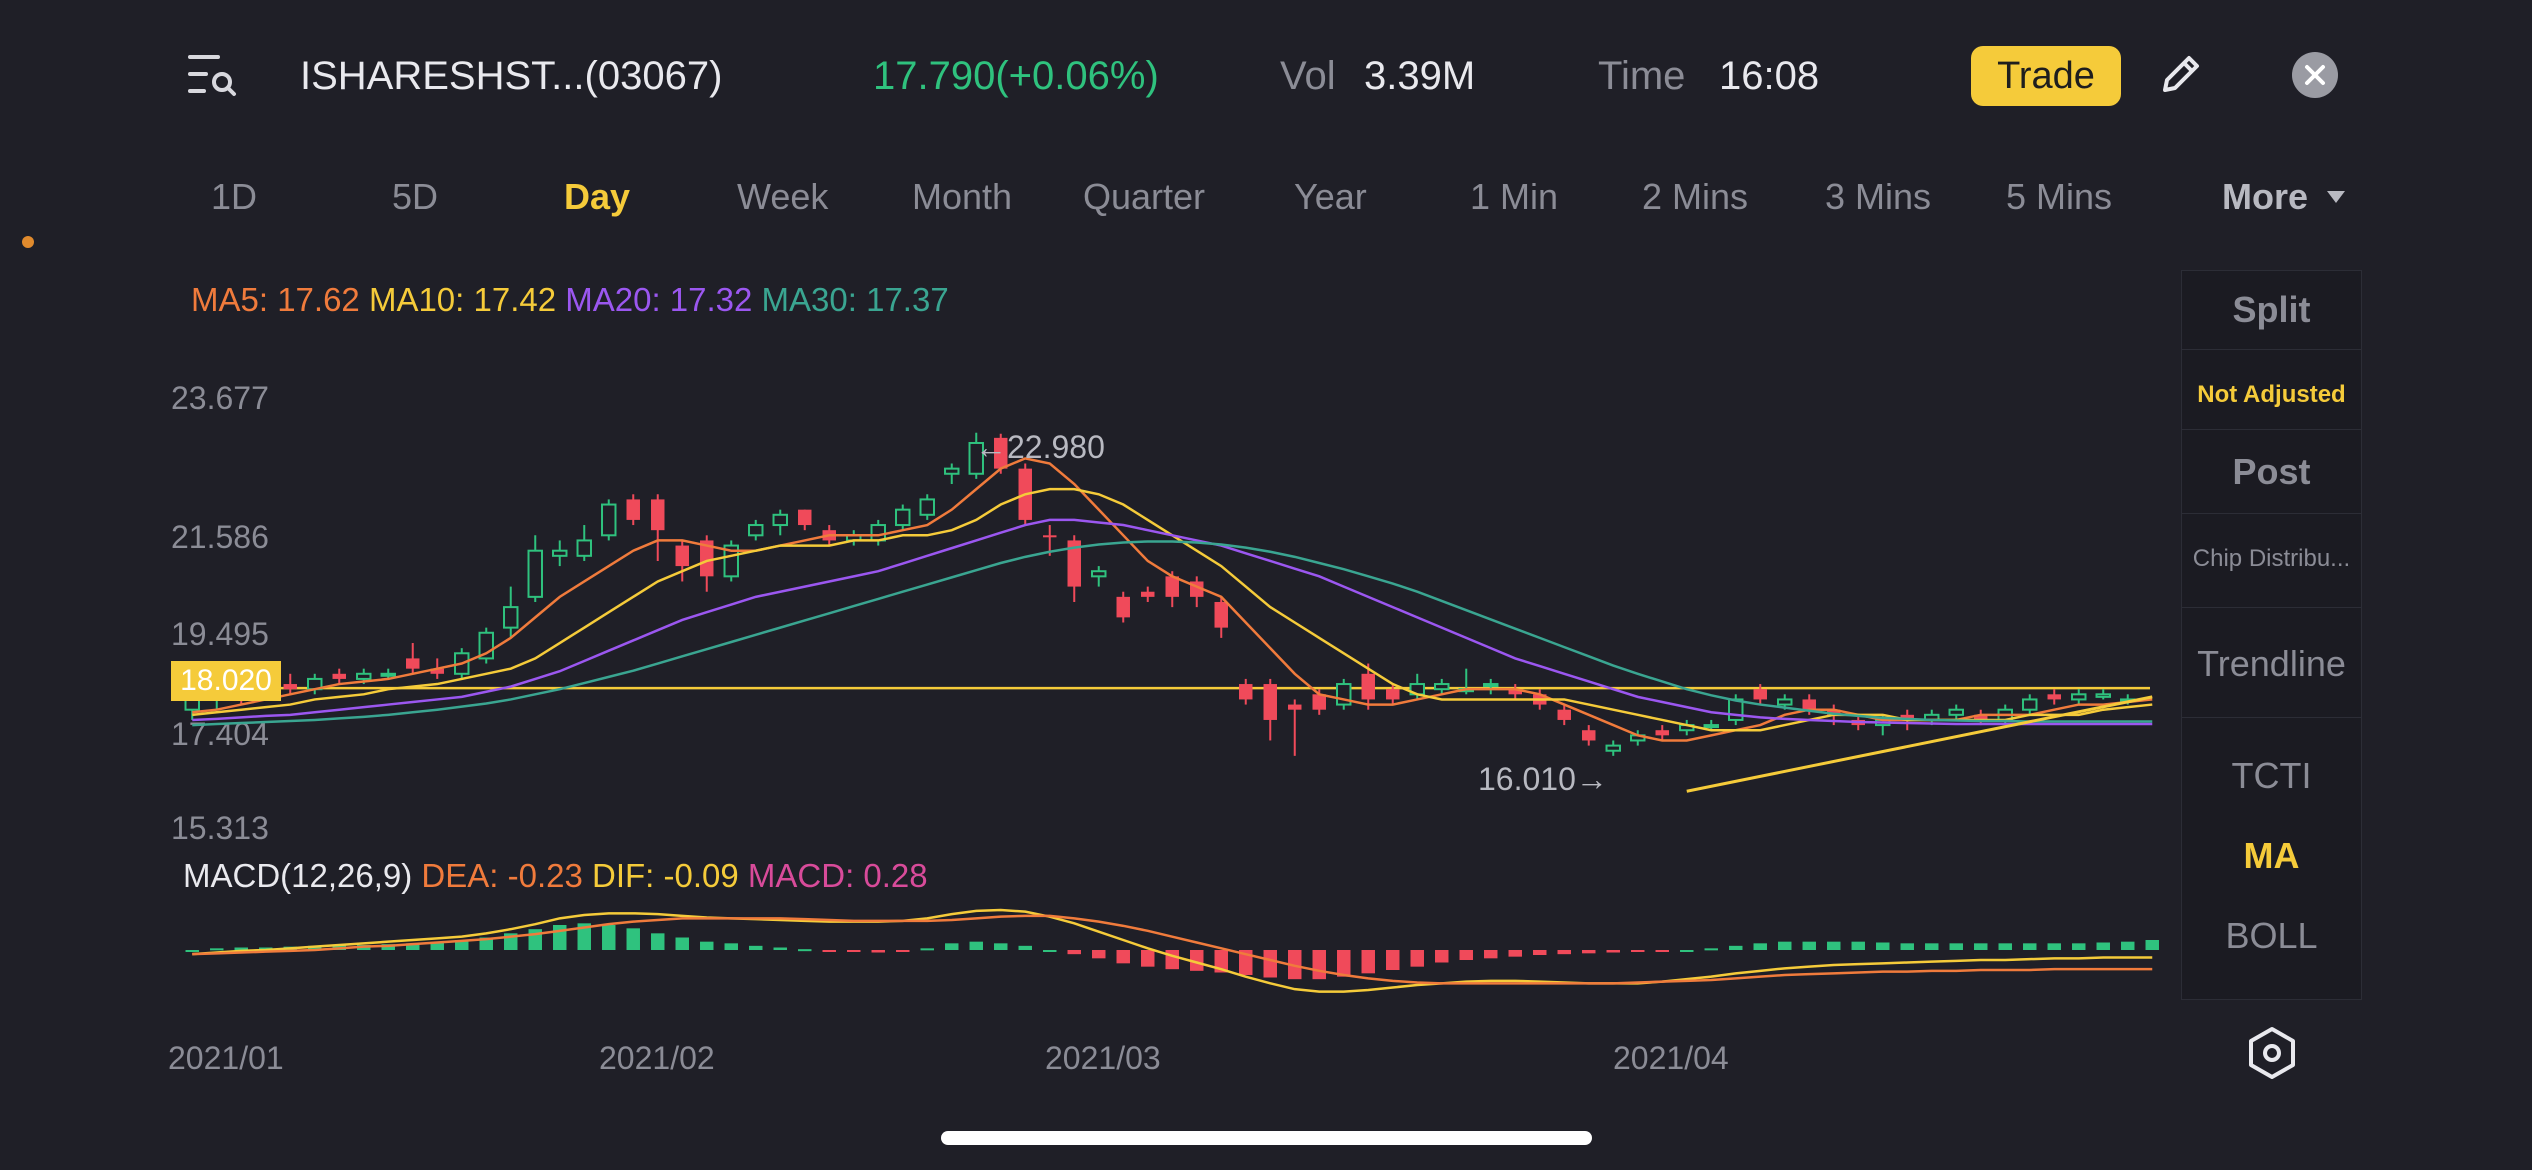 The width and height of the screenshot is (2532, 1170). What do you see at coordinates (659, 299) in the screenshot?
I see `ma20-legend: MA20: 17.32` at bounding box center [659, 299].